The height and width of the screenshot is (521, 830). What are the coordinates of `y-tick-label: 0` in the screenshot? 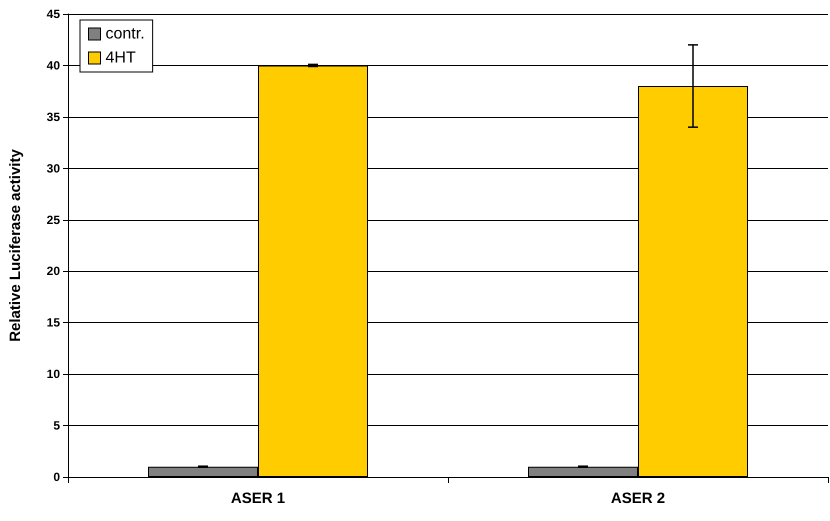 It's located at (56, 477).